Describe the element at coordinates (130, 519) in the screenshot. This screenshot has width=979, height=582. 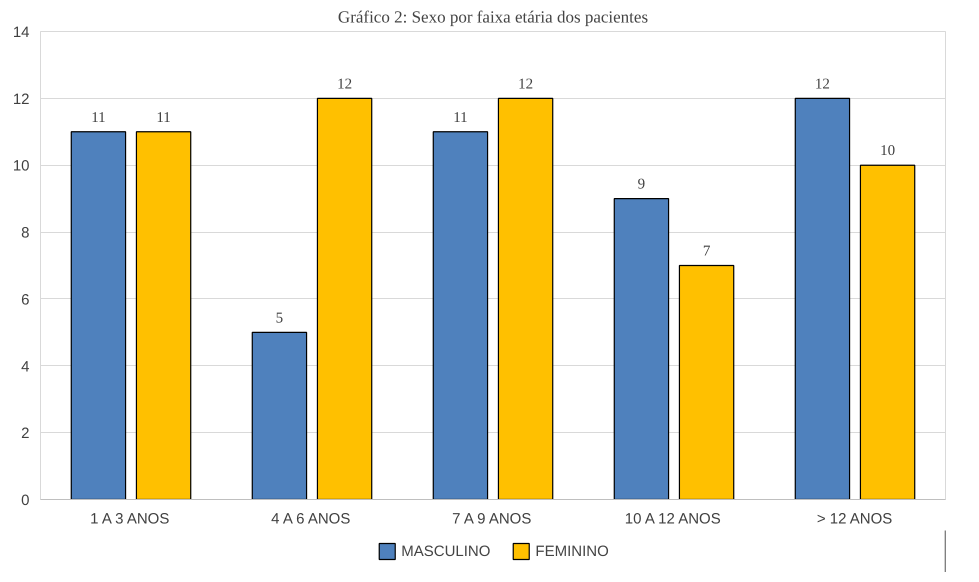
I see `x-tick-label: 1 A 3 ANOS` at that location.